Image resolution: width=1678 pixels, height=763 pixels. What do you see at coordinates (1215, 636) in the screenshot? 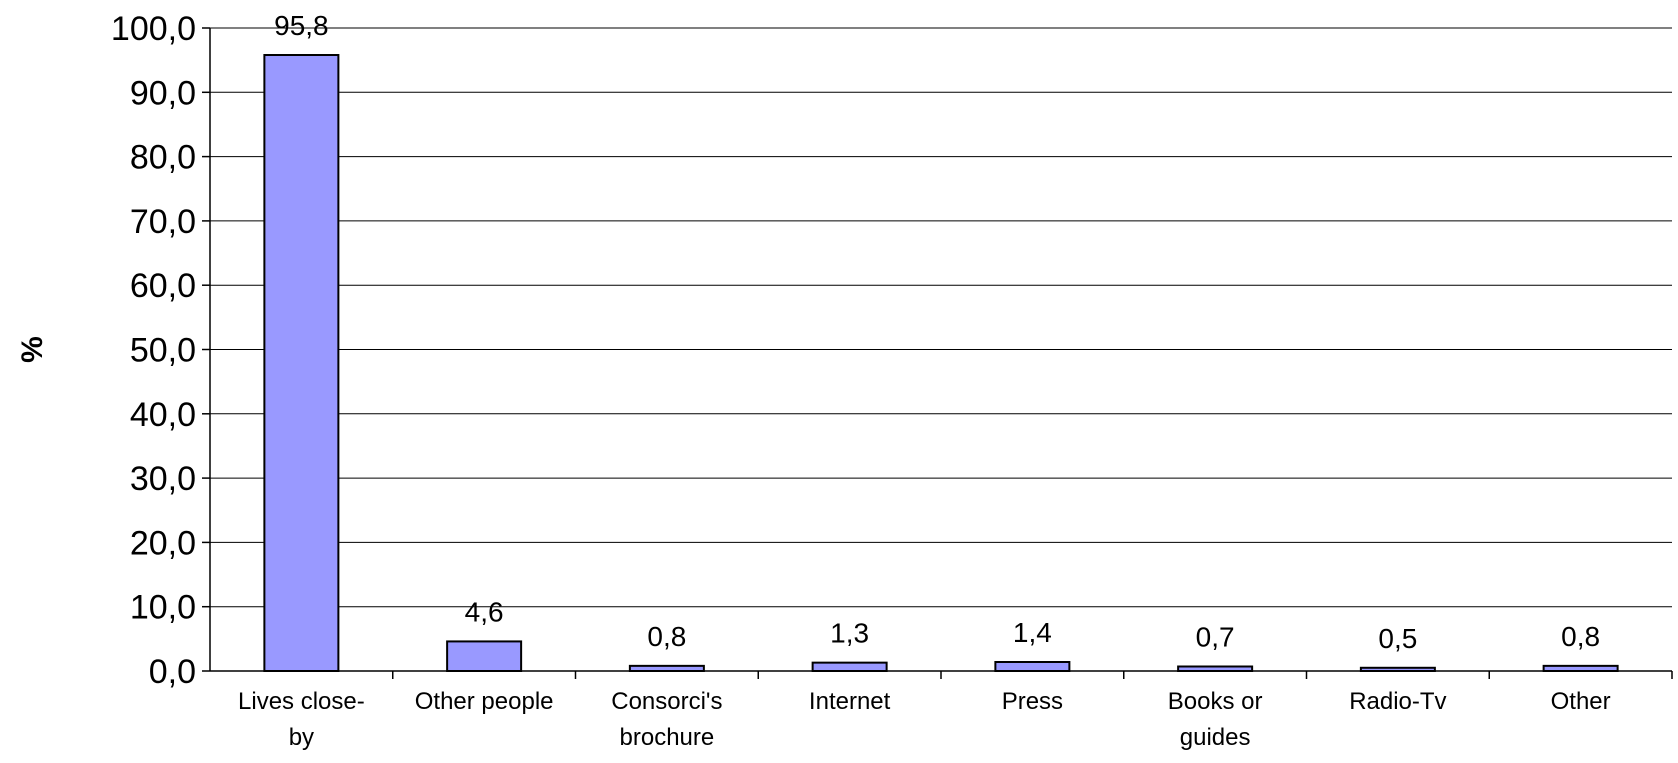
I see `data-label: 0,7` at bounding box center [1215, 636].